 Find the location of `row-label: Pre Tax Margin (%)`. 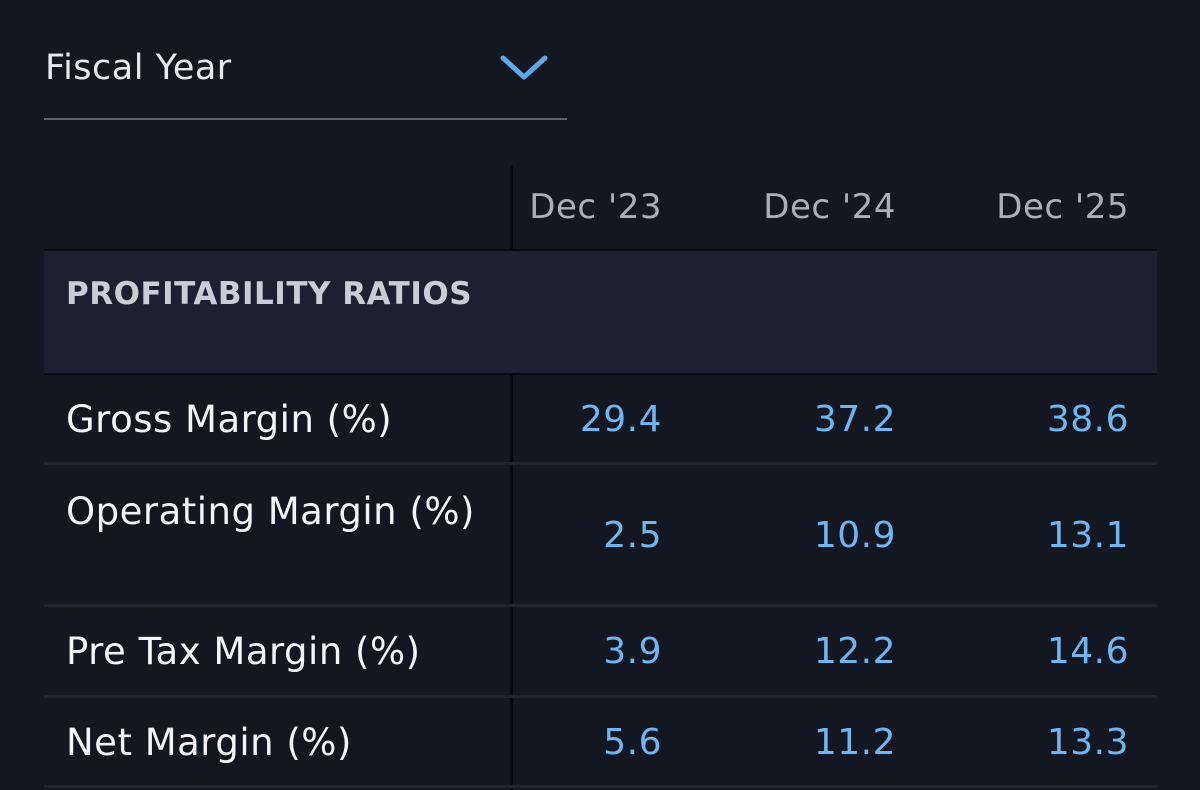

row-label: Pre Tax Margin (%) is located at coordinates (243, 651).